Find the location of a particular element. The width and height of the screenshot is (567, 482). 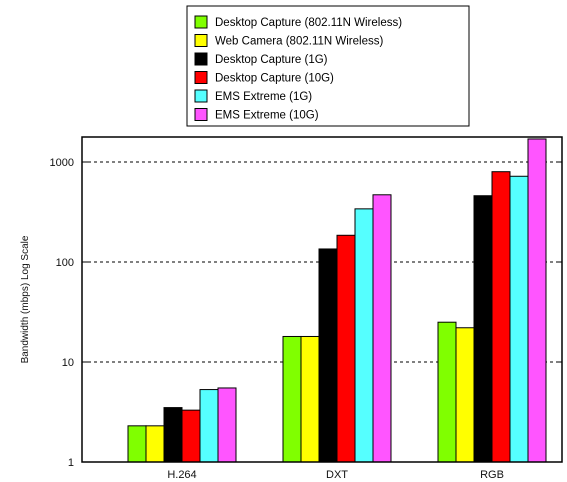

y-axis-title: Bandwidth (mbps) Log Scale is located at coordinates (25, 299).